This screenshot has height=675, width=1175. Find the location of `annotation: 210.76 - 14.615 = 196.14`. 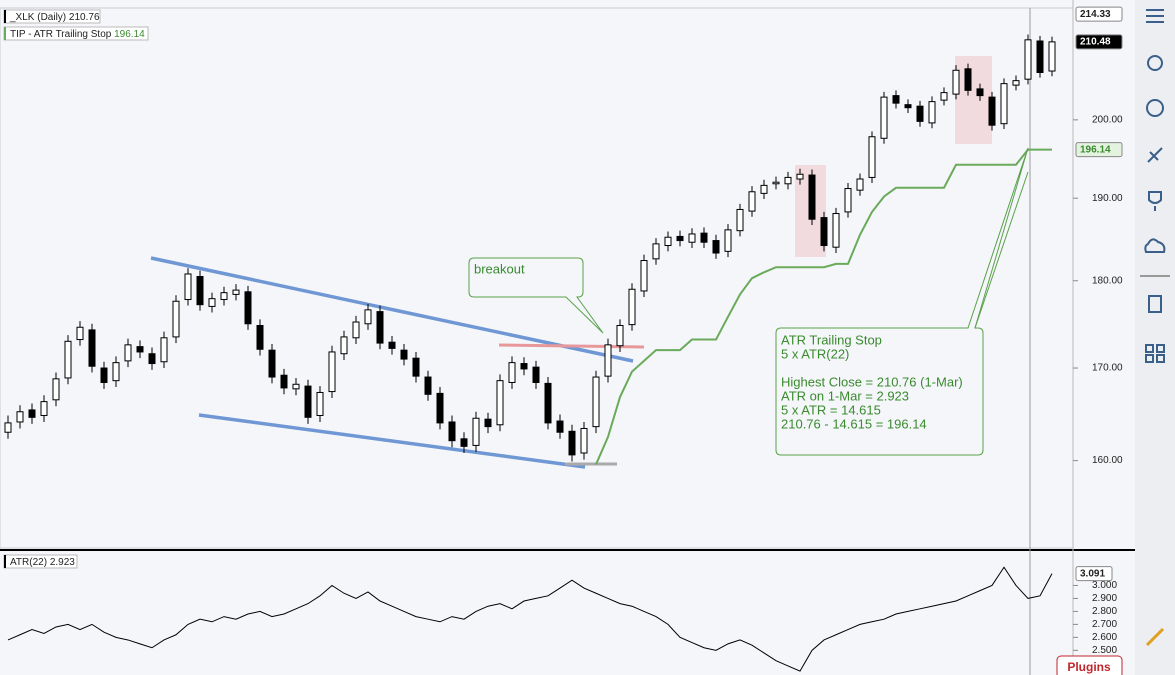

annotation: 210.76 - 14.615 = 196.14 is located at coordinates (854, 423).